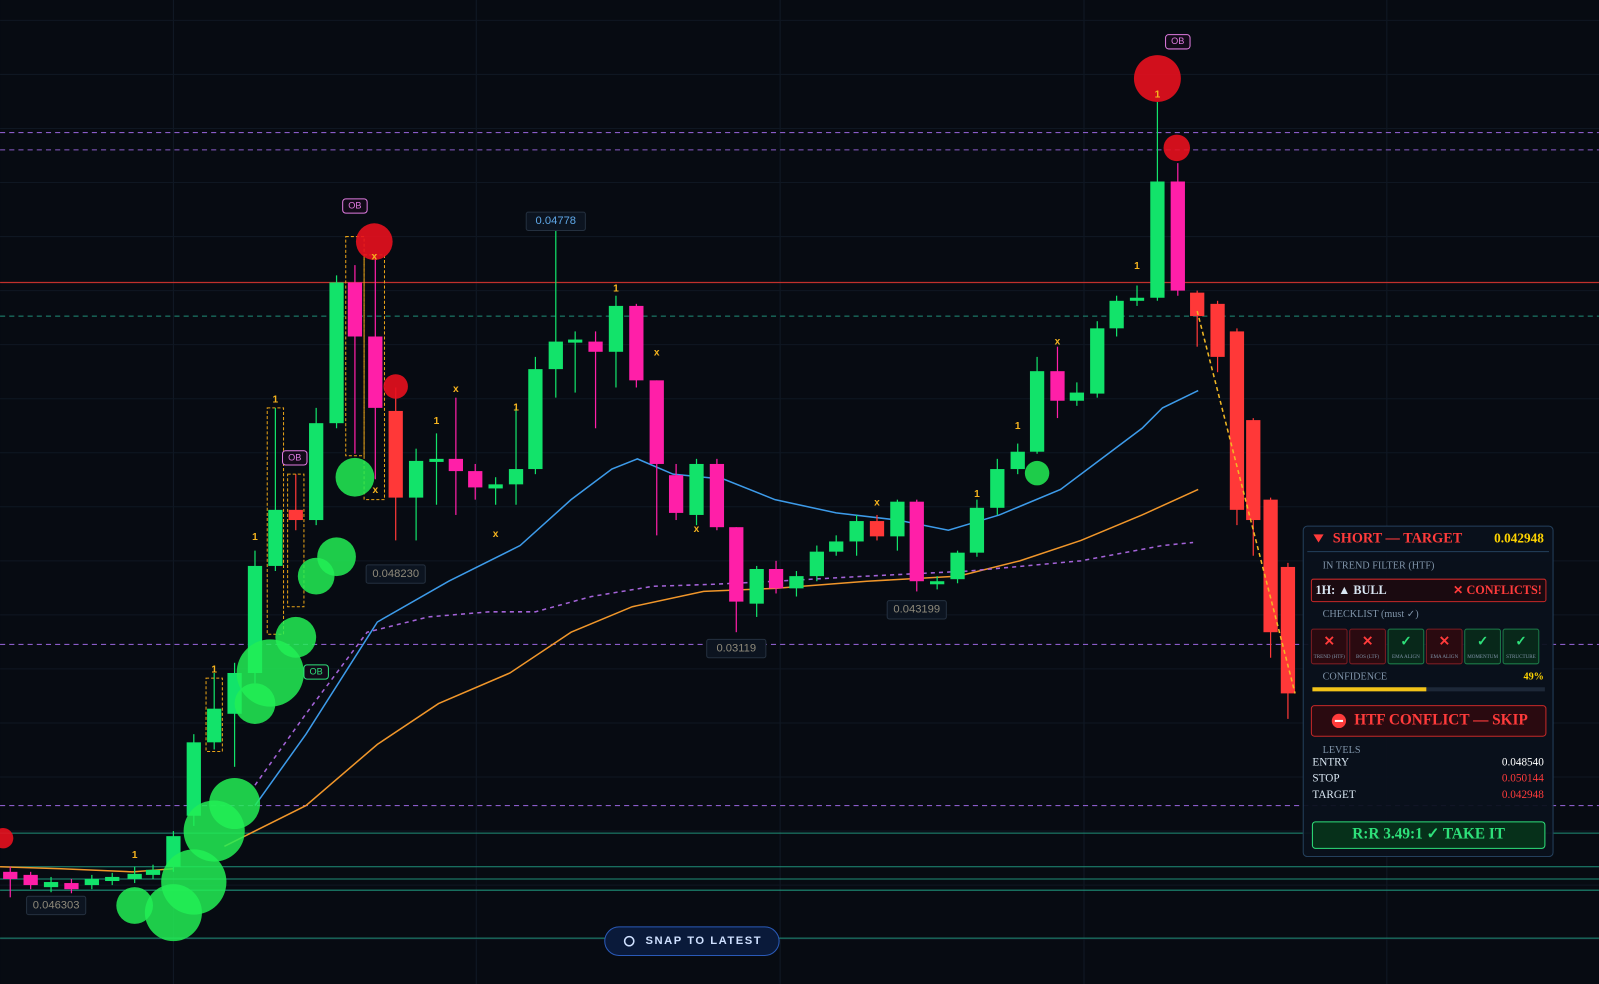 This screenshot has height=984, width=1599. I want to click on alert-text: HTF CONFLICT — SKIP, so click(1441, 719).